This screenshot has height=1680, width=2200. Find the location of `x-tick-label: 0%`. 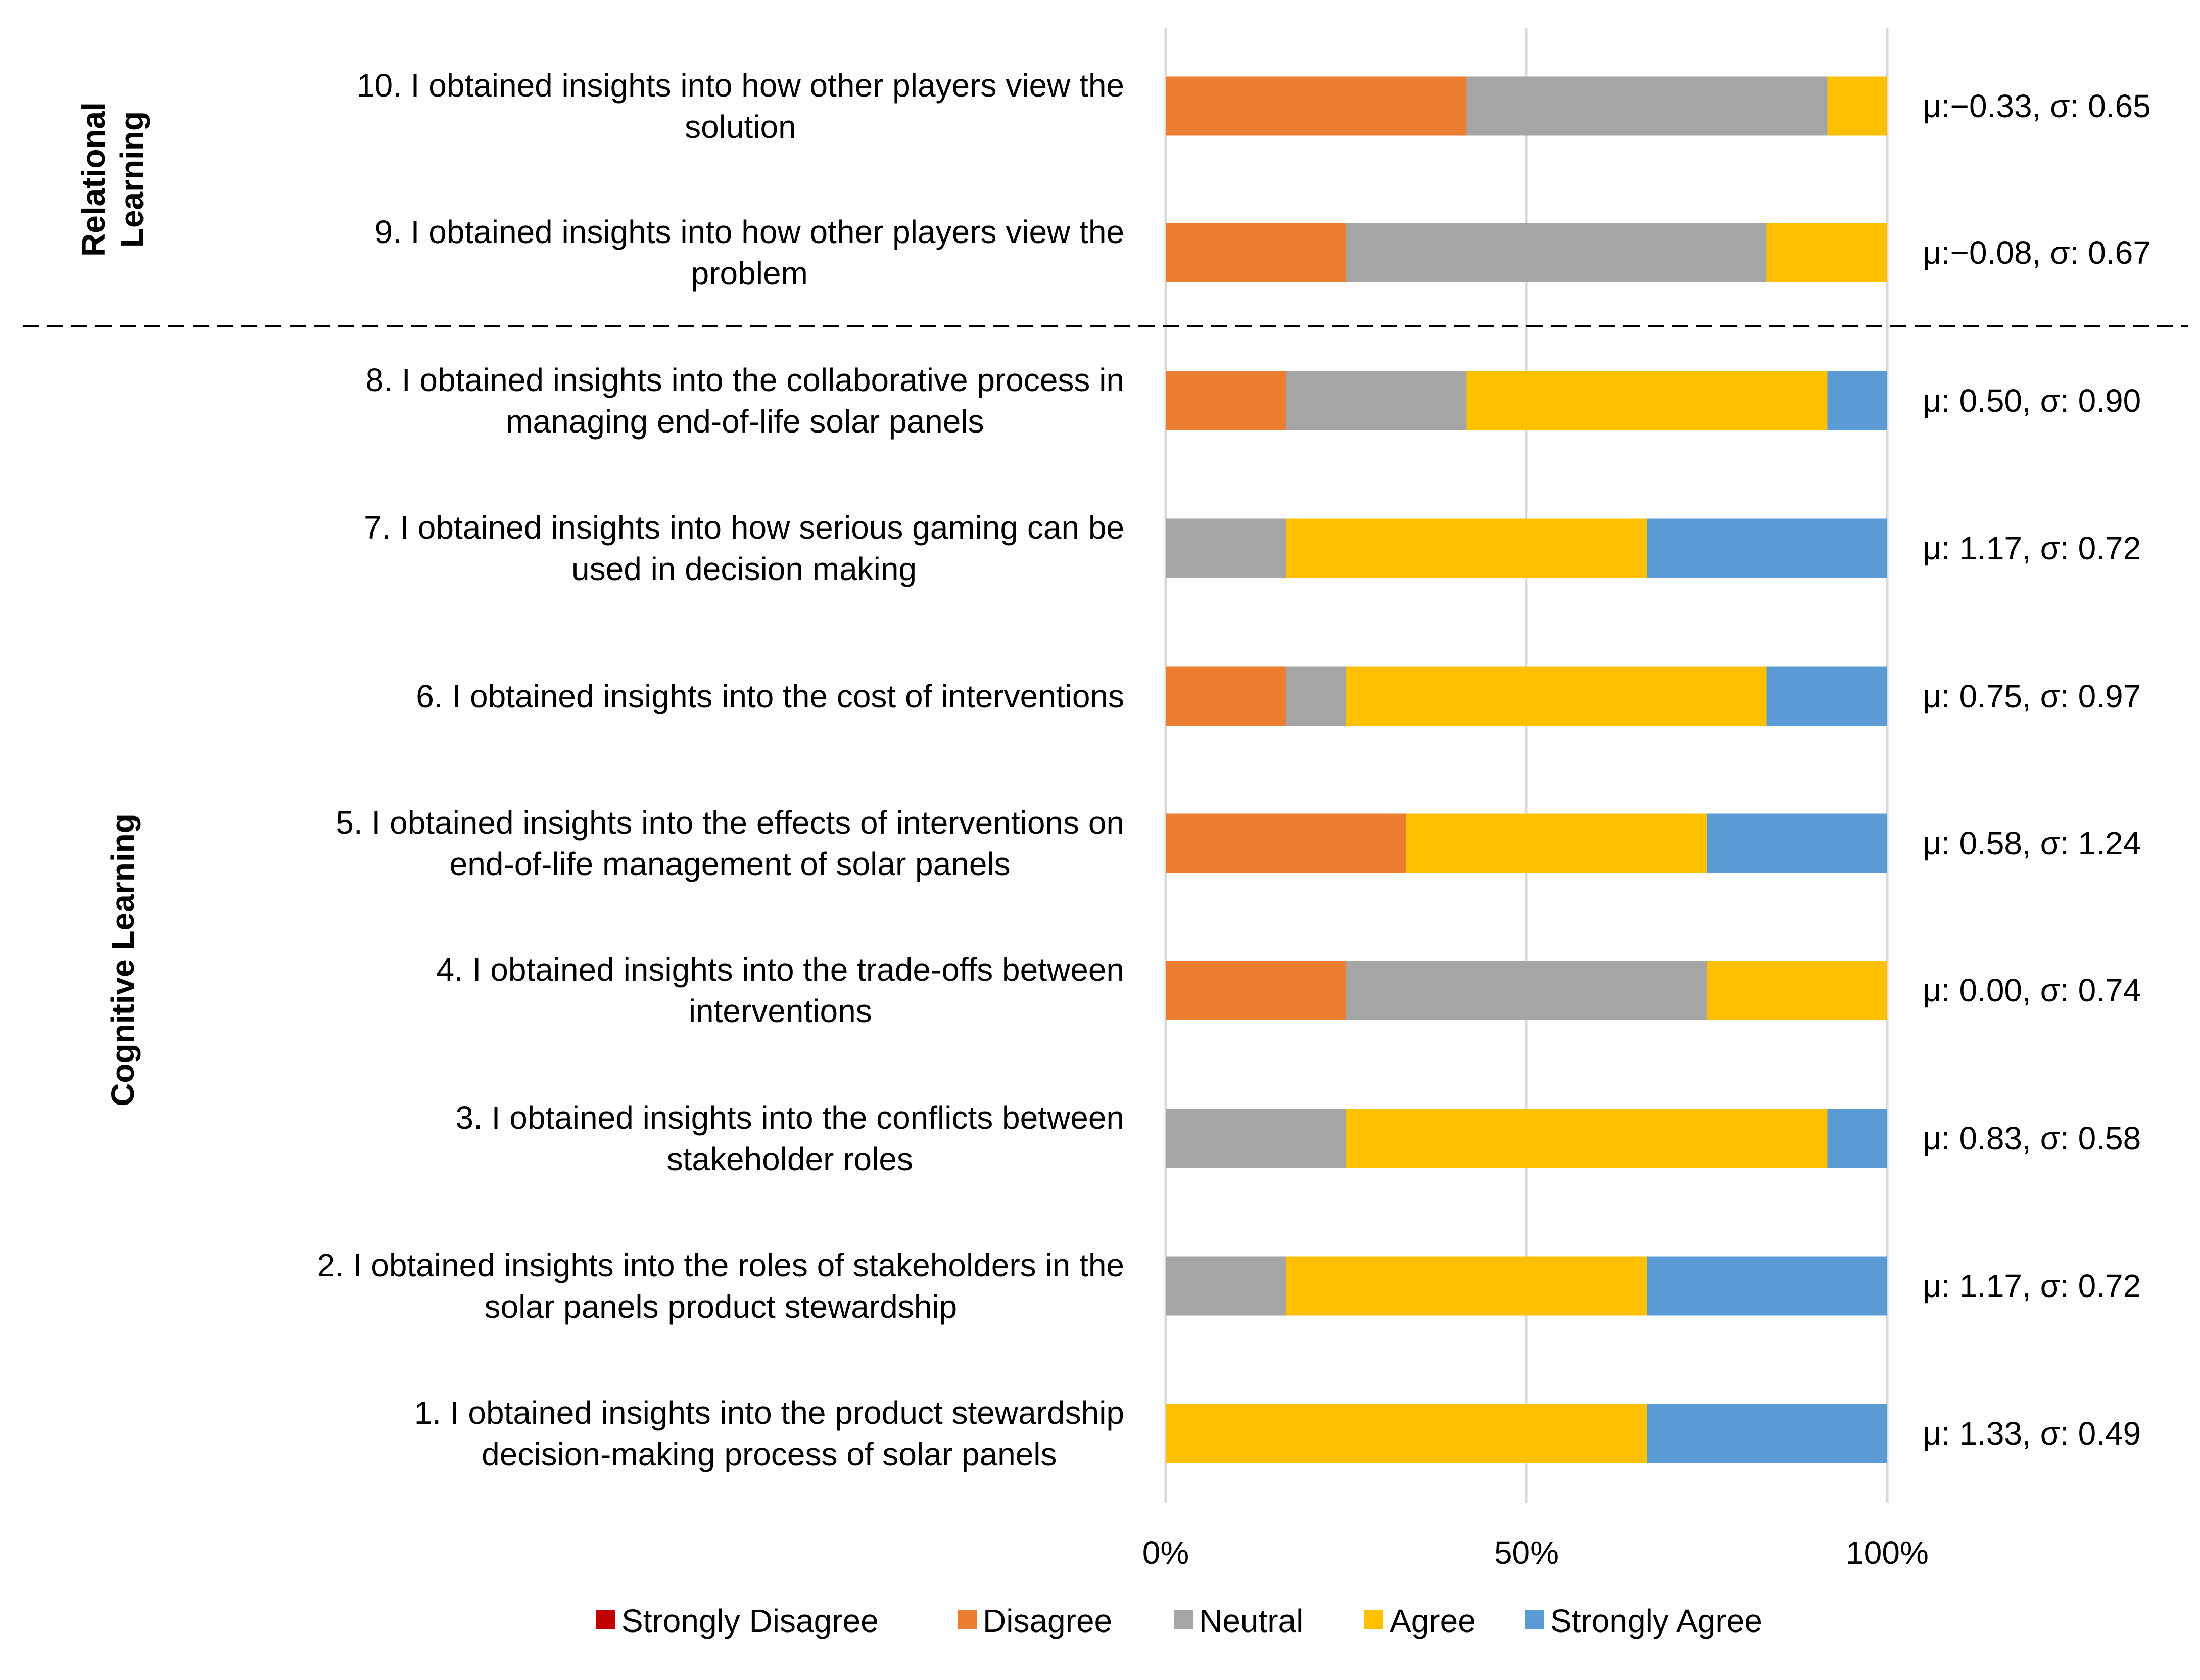

x-tick-label: 0% is located at coordinates (1165, 1552).